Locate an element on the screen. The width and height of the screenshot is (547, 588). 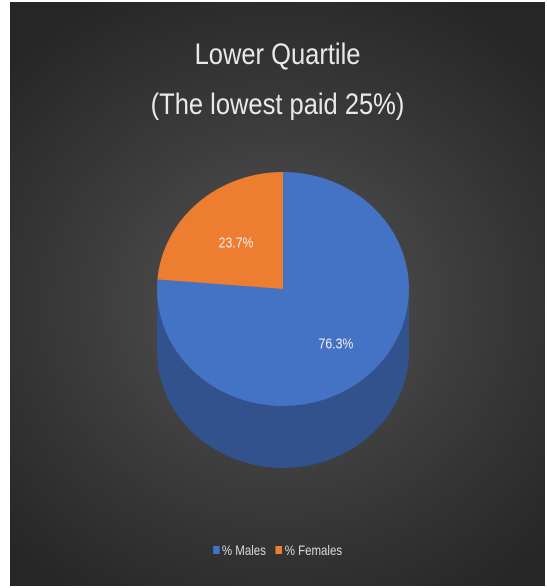
legend: % Males % Females is located at coordinates (277, 550).